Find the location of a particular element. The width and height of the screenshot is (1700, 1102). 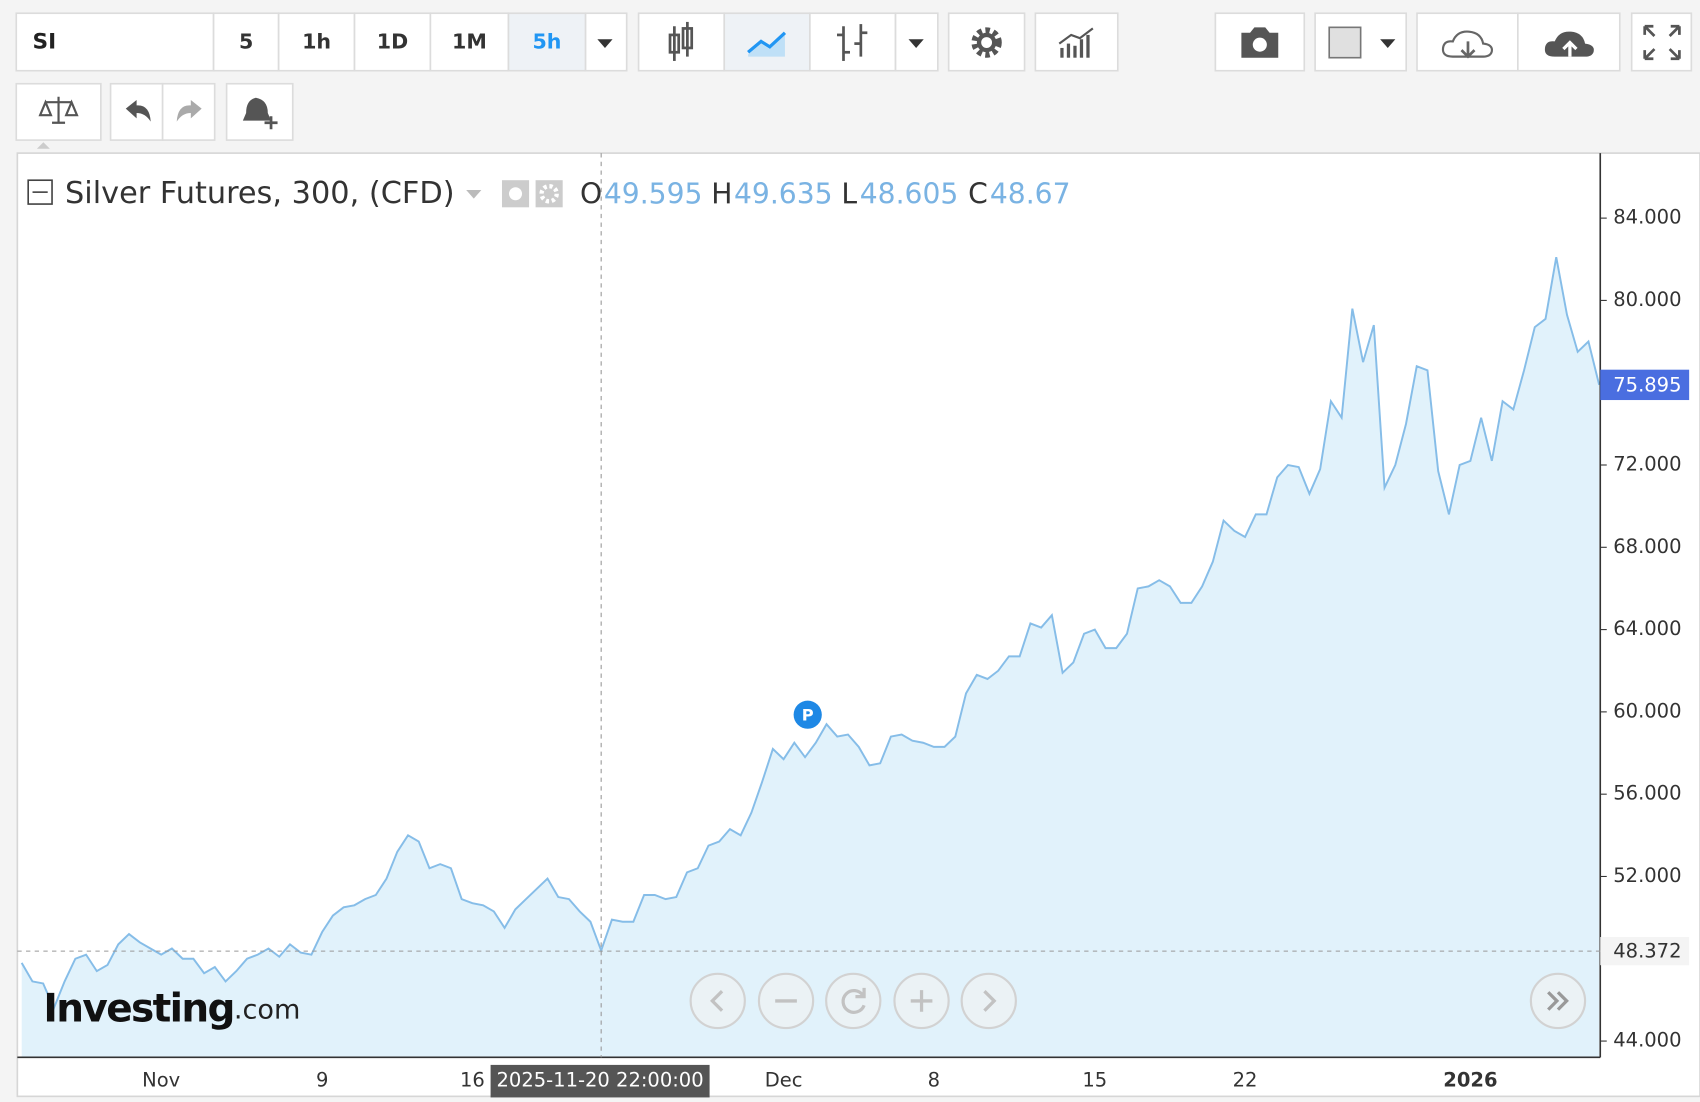

interval-label: 1M is located at coordinates (469, 42).